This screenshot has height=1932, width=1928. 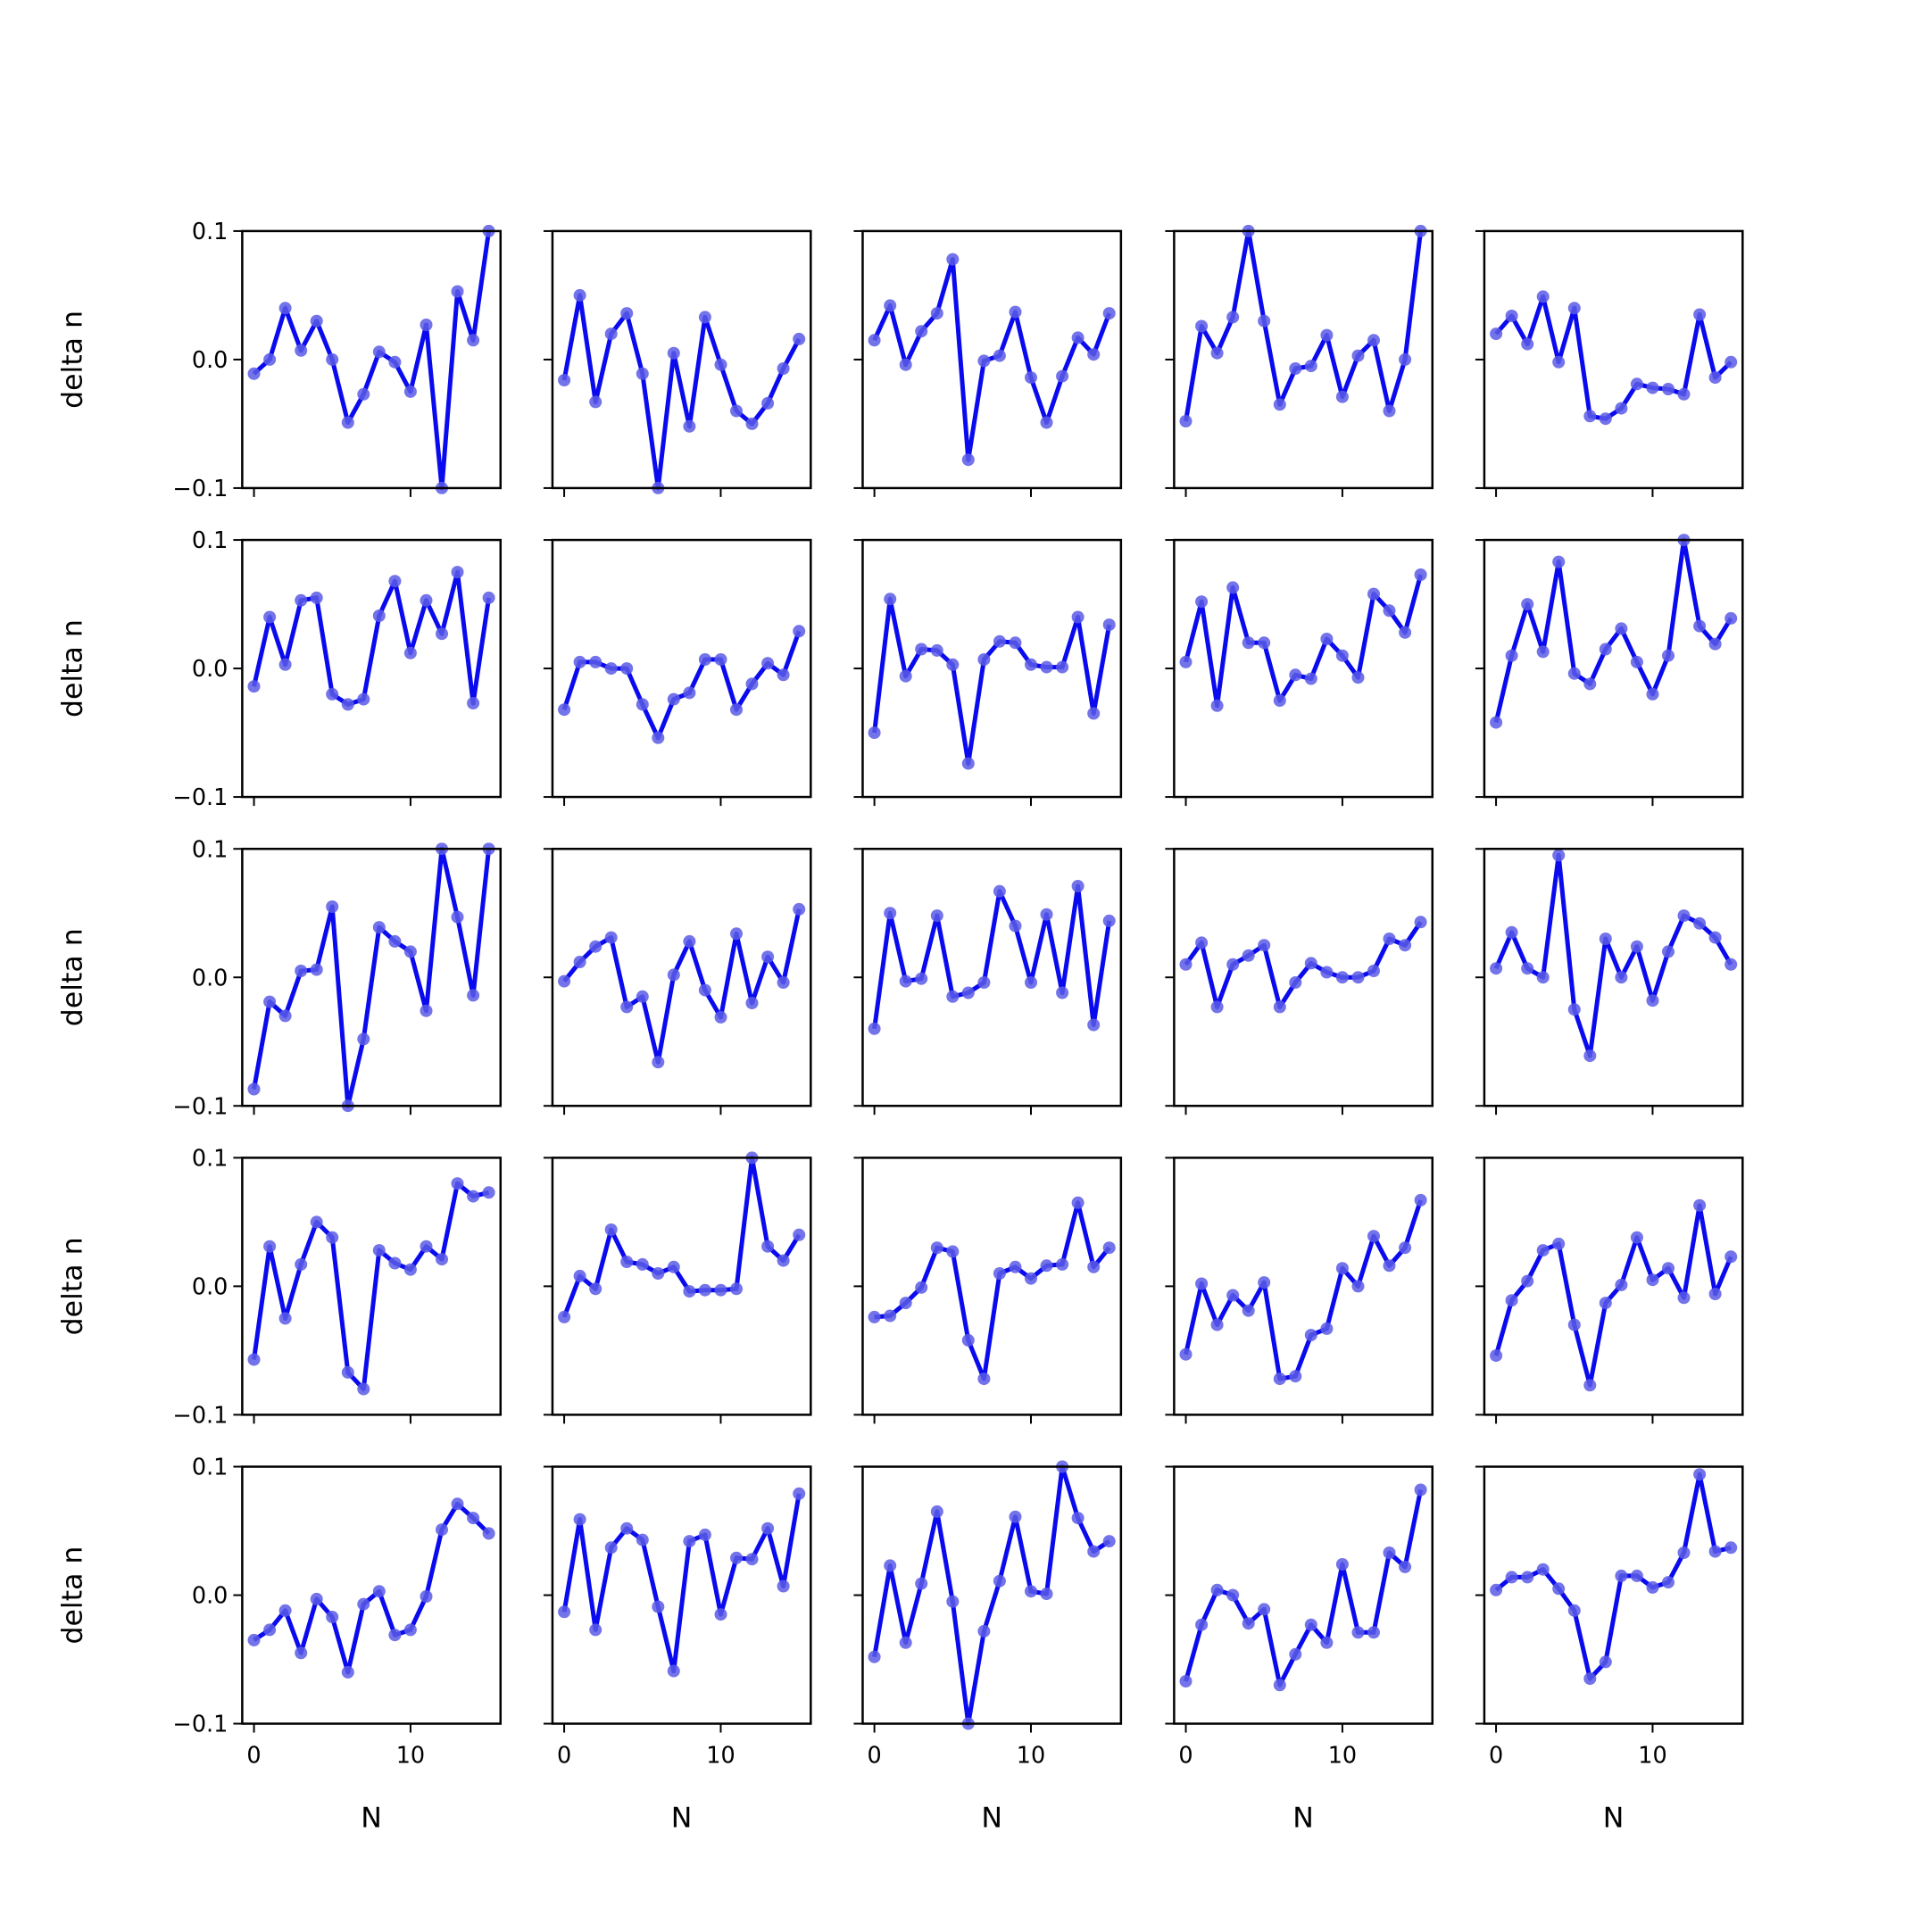 What do you see at coordinates (1609, 1650) in the screenshot?
I see `panel-4-4: 0 10 N` at bounding box center [1609, 1650].